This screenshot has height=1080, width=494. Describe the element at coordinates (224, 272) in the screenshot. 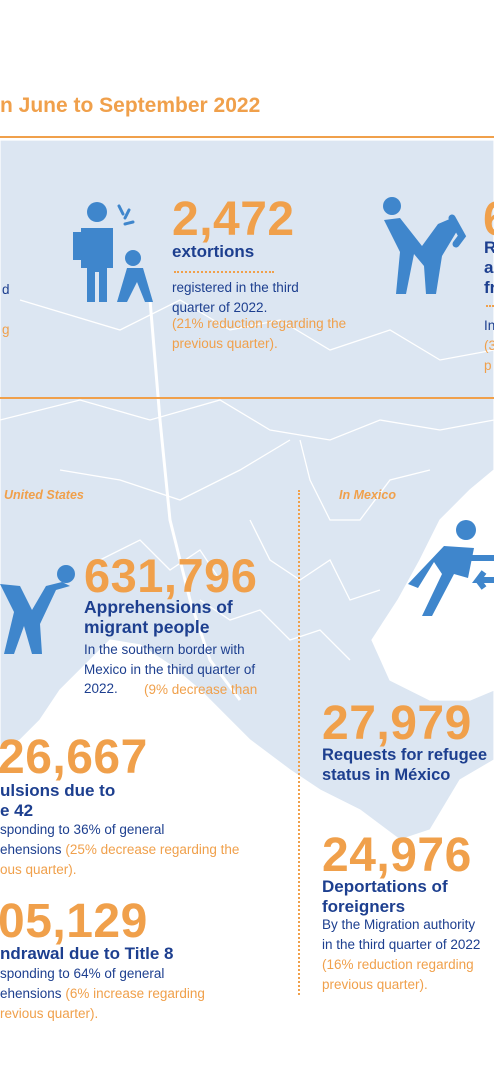

I see `extortions-divider` at that location.